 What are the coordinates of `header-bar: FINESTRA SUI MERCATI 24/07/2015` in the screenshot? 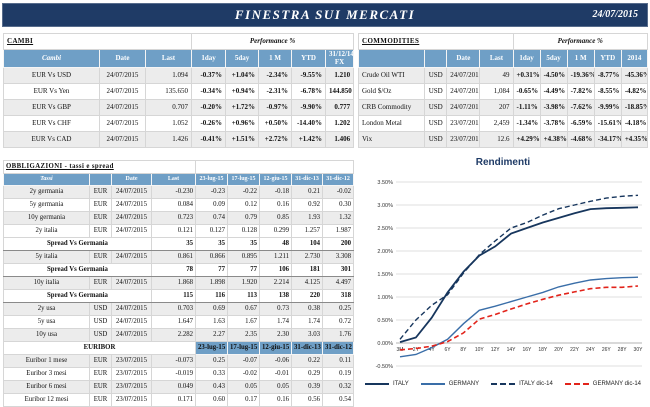 It's located at (325, 15).